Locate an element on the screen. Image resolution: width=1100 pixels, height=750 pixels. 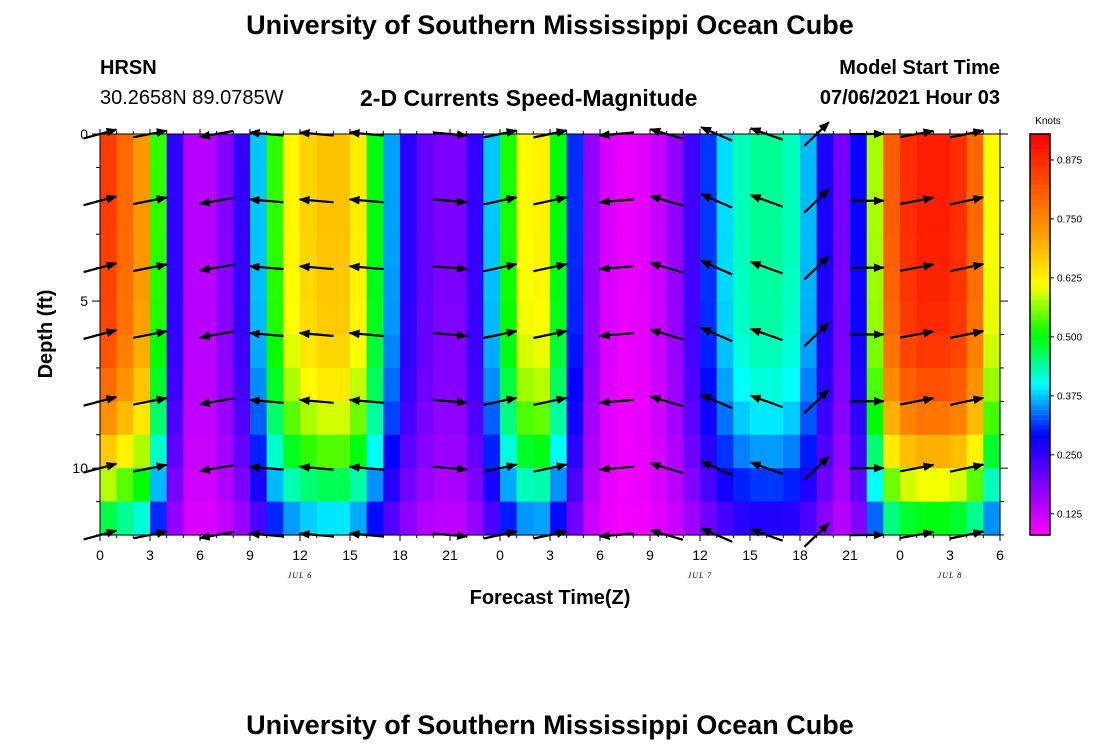
y-axis-title: Depth (ft) is located at coordinates (46, 334).